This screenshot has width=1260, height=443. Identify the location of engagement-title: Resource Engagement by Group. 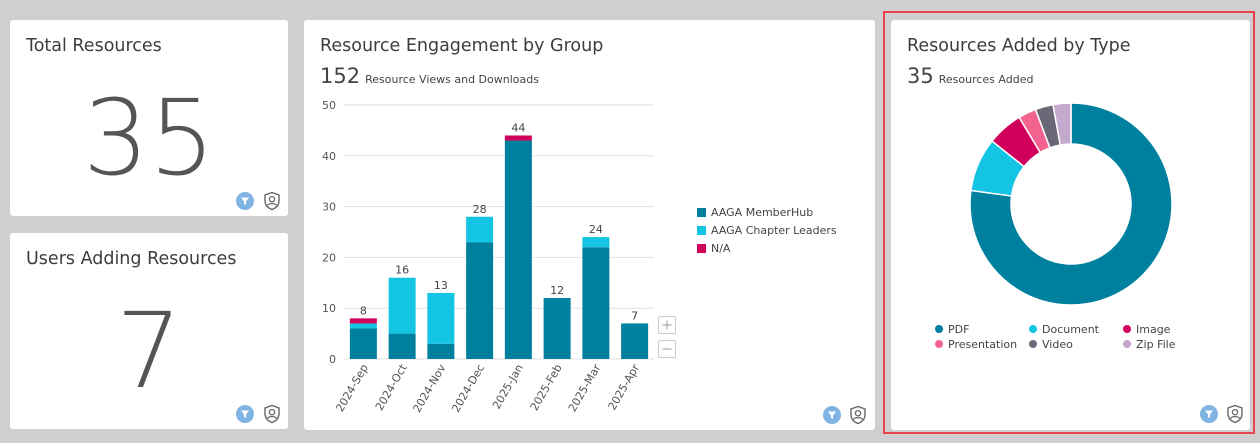
(462, 46).